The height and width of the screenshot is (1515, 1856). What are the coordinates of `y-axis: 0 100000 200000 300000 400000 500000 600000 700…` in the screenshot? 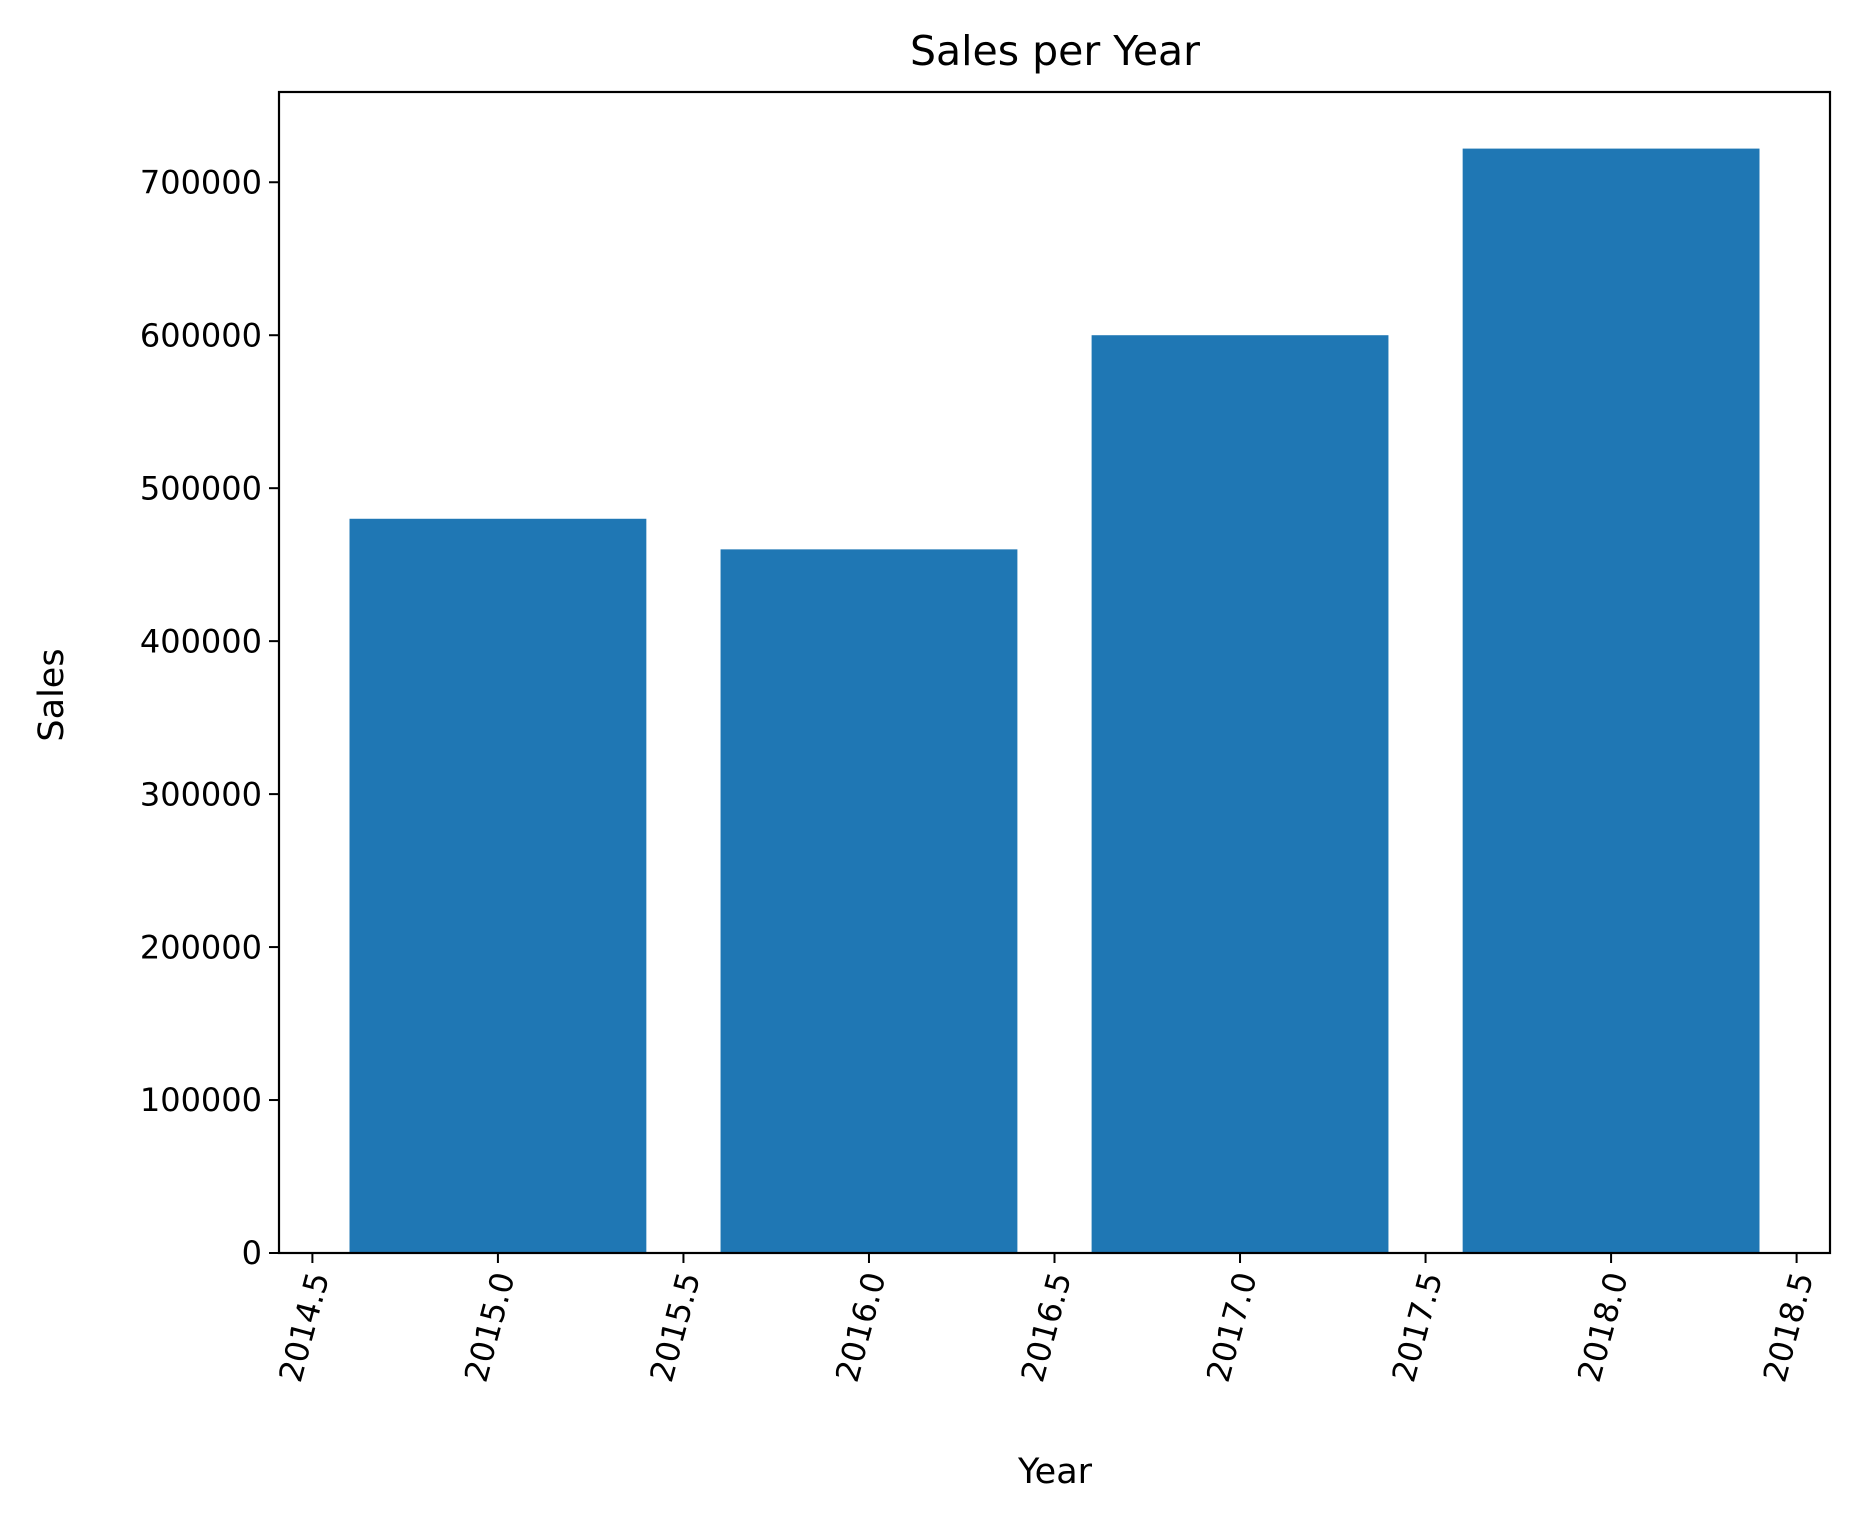 It's located at (209, 717).